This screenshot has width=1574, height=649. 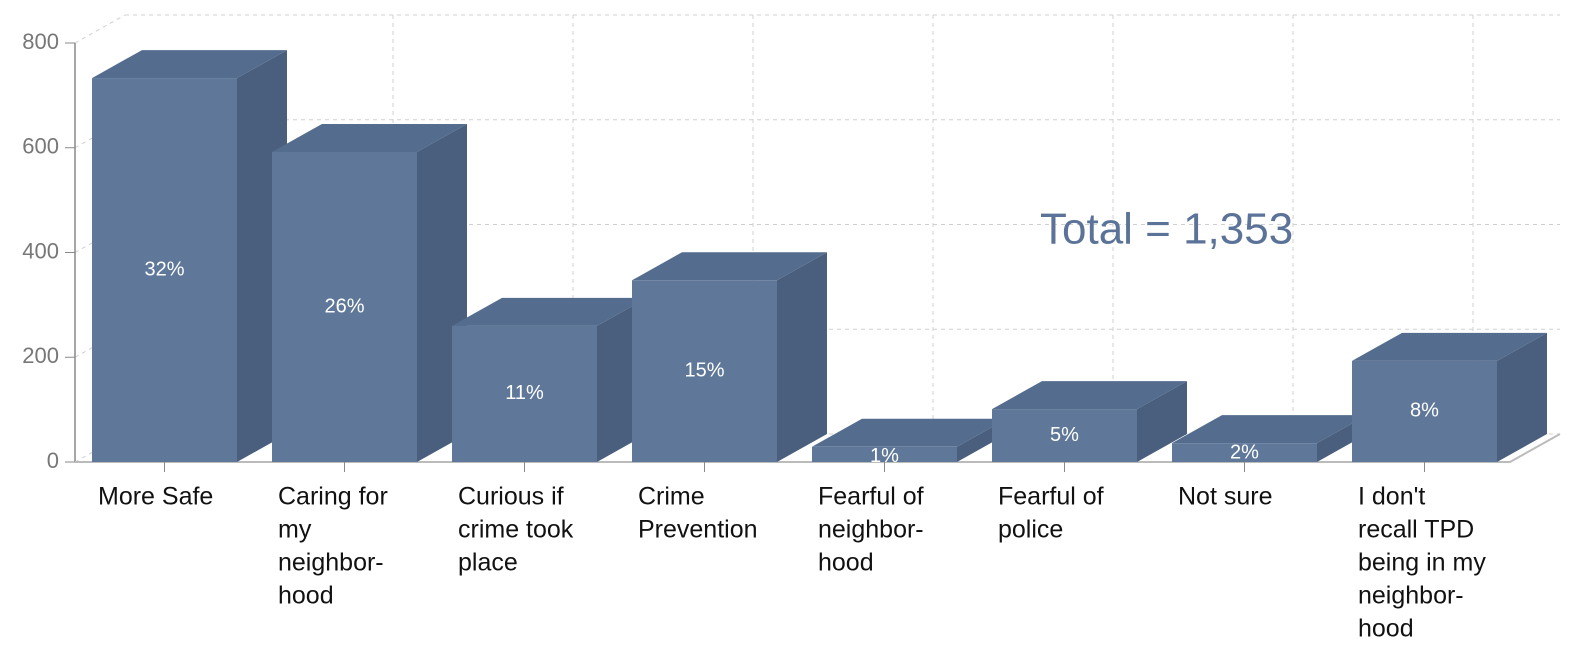 I want to click on annotation: Total = 1,353, so click(x=1166, y=229).